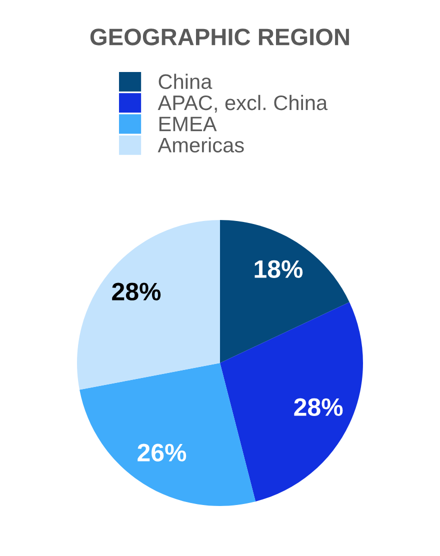 Image resolution: width=440 pixels, height=556 pixels. I want to click on legend-label: EMEA, so click(188, 124).